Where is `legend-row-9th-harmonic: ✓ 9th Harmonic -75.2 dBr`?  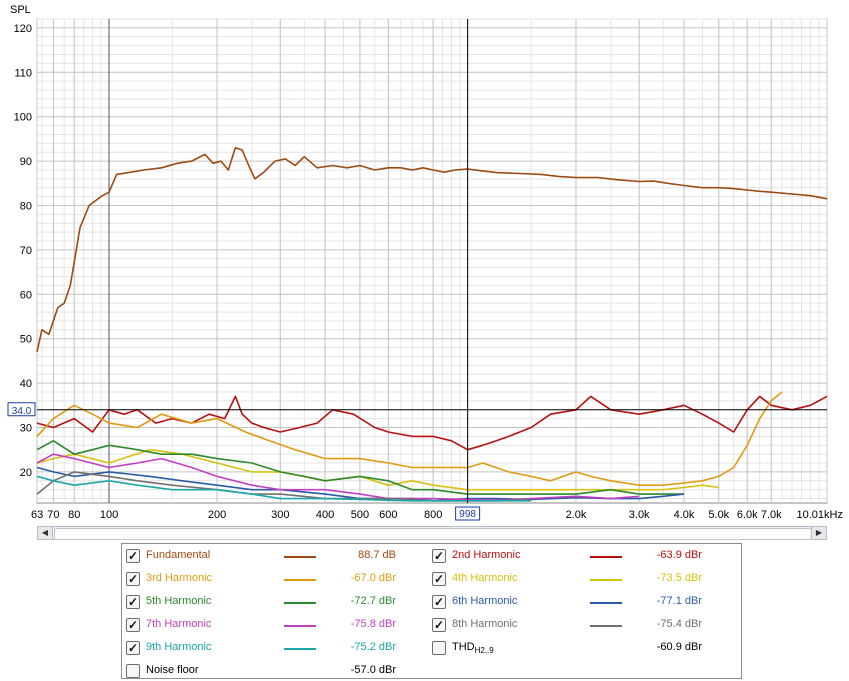 legend-row-9th-harmonic: ✓ 9th Harmonic -75.2 dBr is located at coordinates (276, 649).